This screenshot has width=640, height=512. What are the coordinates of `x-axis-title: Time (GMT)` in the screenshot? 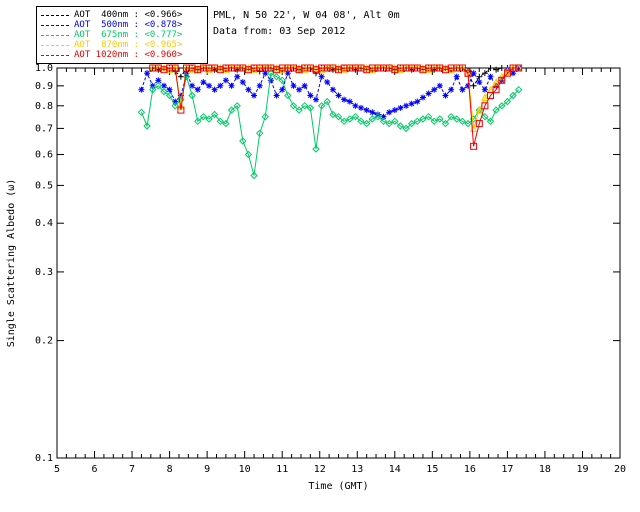 It's located at (338, 486).